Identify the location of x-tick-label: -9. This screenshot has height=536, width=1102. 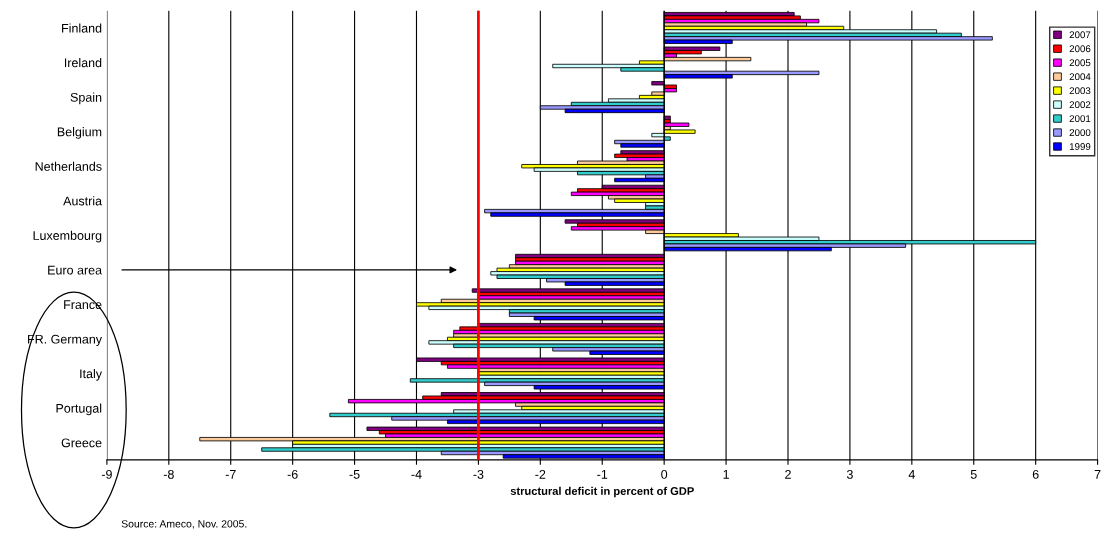
(106, 474).